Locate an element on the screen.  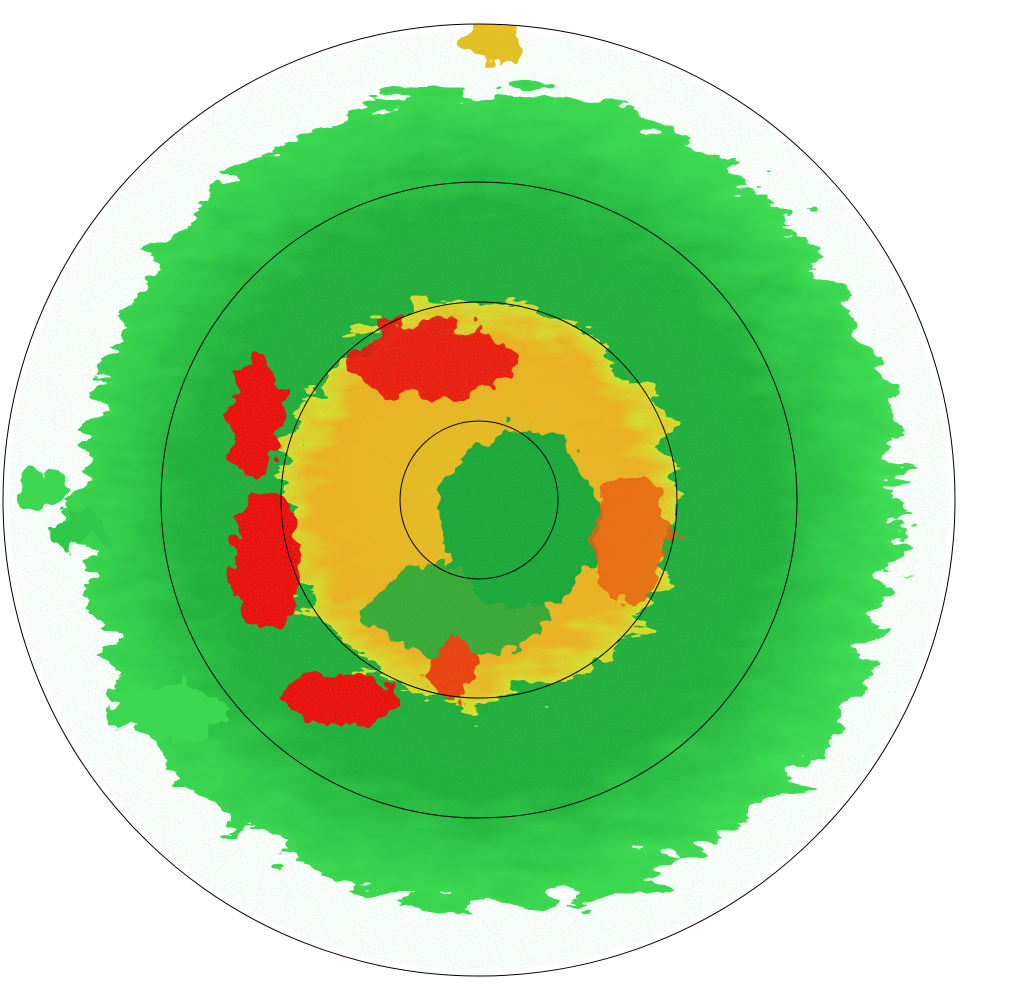
range-ring is located at coordinates (479, 500).